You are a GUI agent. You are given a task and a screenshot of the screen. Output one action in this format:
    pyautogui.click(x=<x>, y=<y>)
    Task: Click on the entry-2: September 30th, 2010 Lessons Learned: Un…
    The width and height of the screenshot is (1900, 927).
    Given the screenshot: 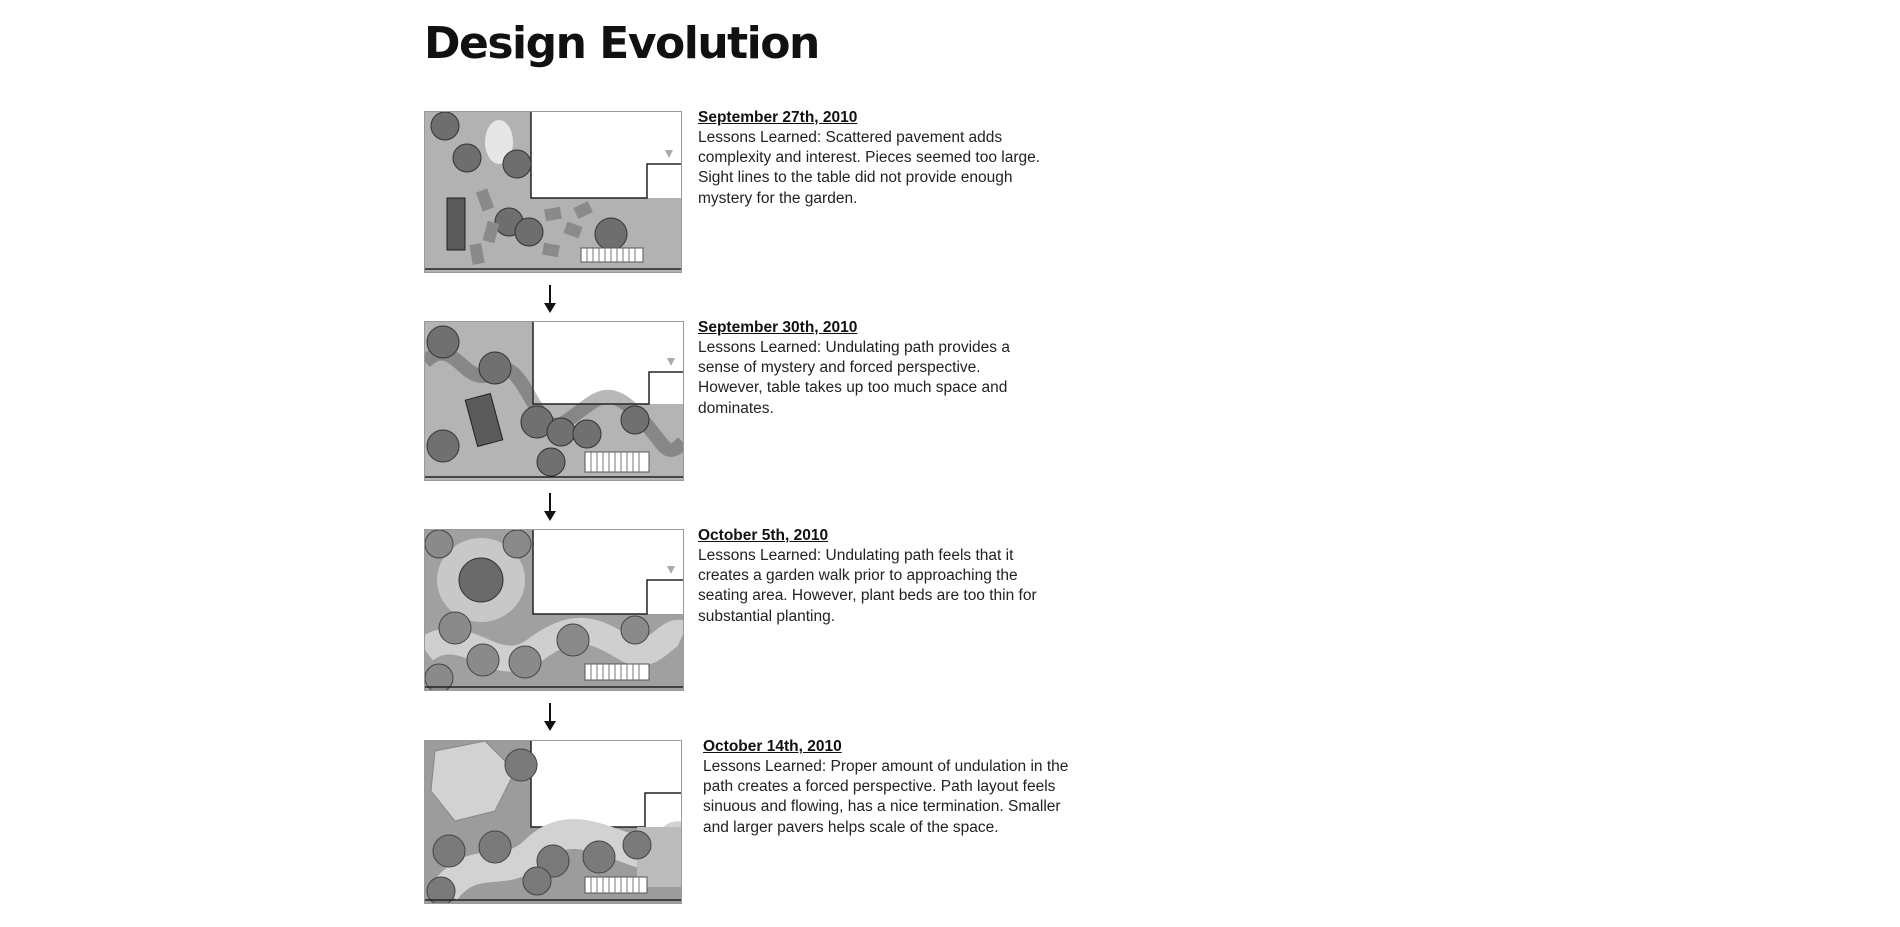 What is the action you would take?
    pyautogui.click(x=878, y=368)
    